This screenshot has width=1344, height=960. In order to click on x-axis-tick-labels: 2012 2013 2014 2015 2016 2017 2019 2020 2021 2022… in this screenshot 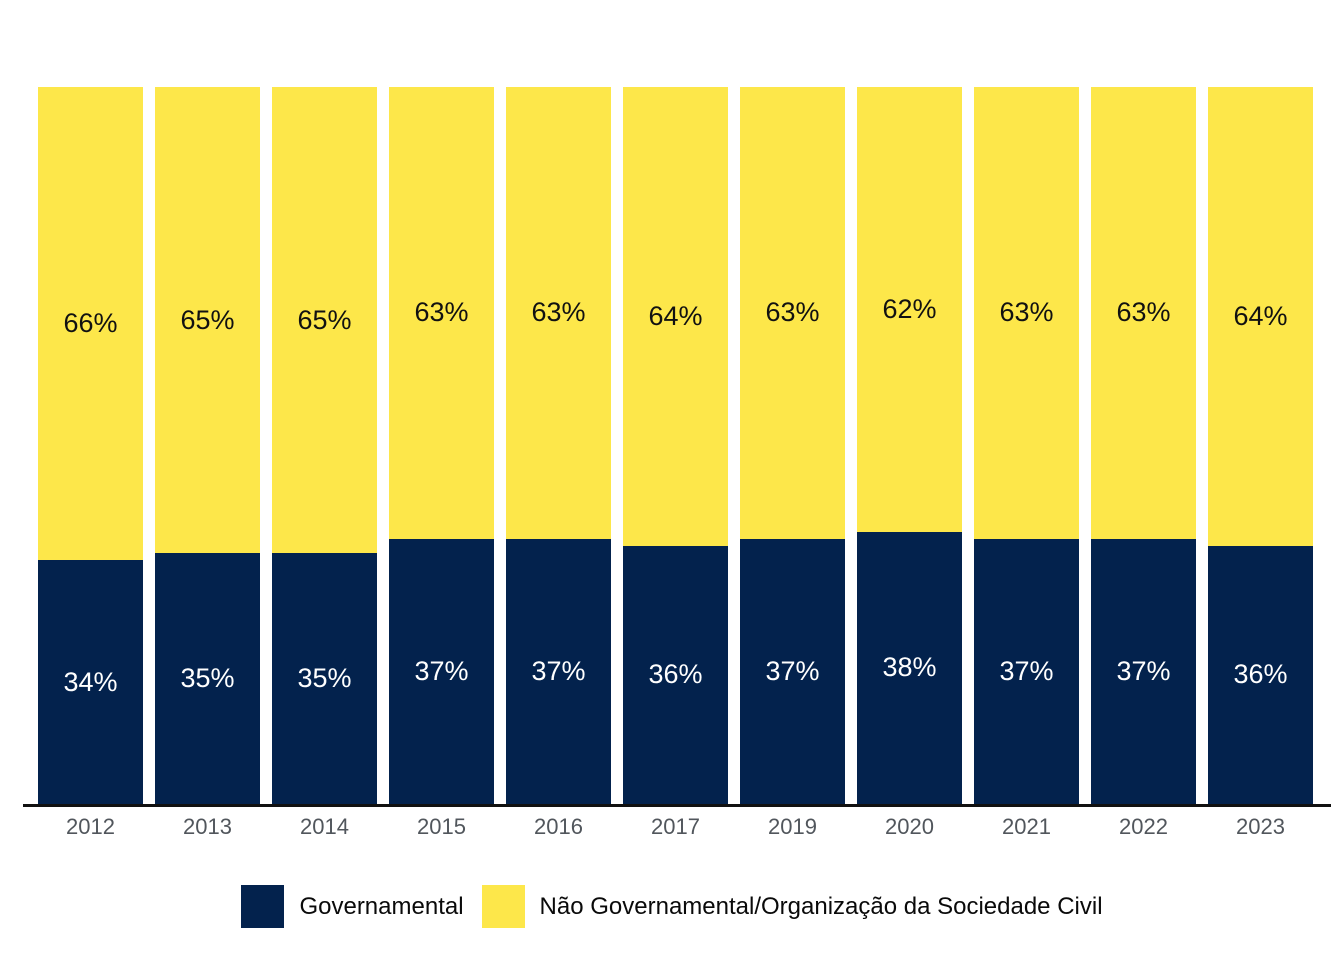, I will do `click(675, 827)`.